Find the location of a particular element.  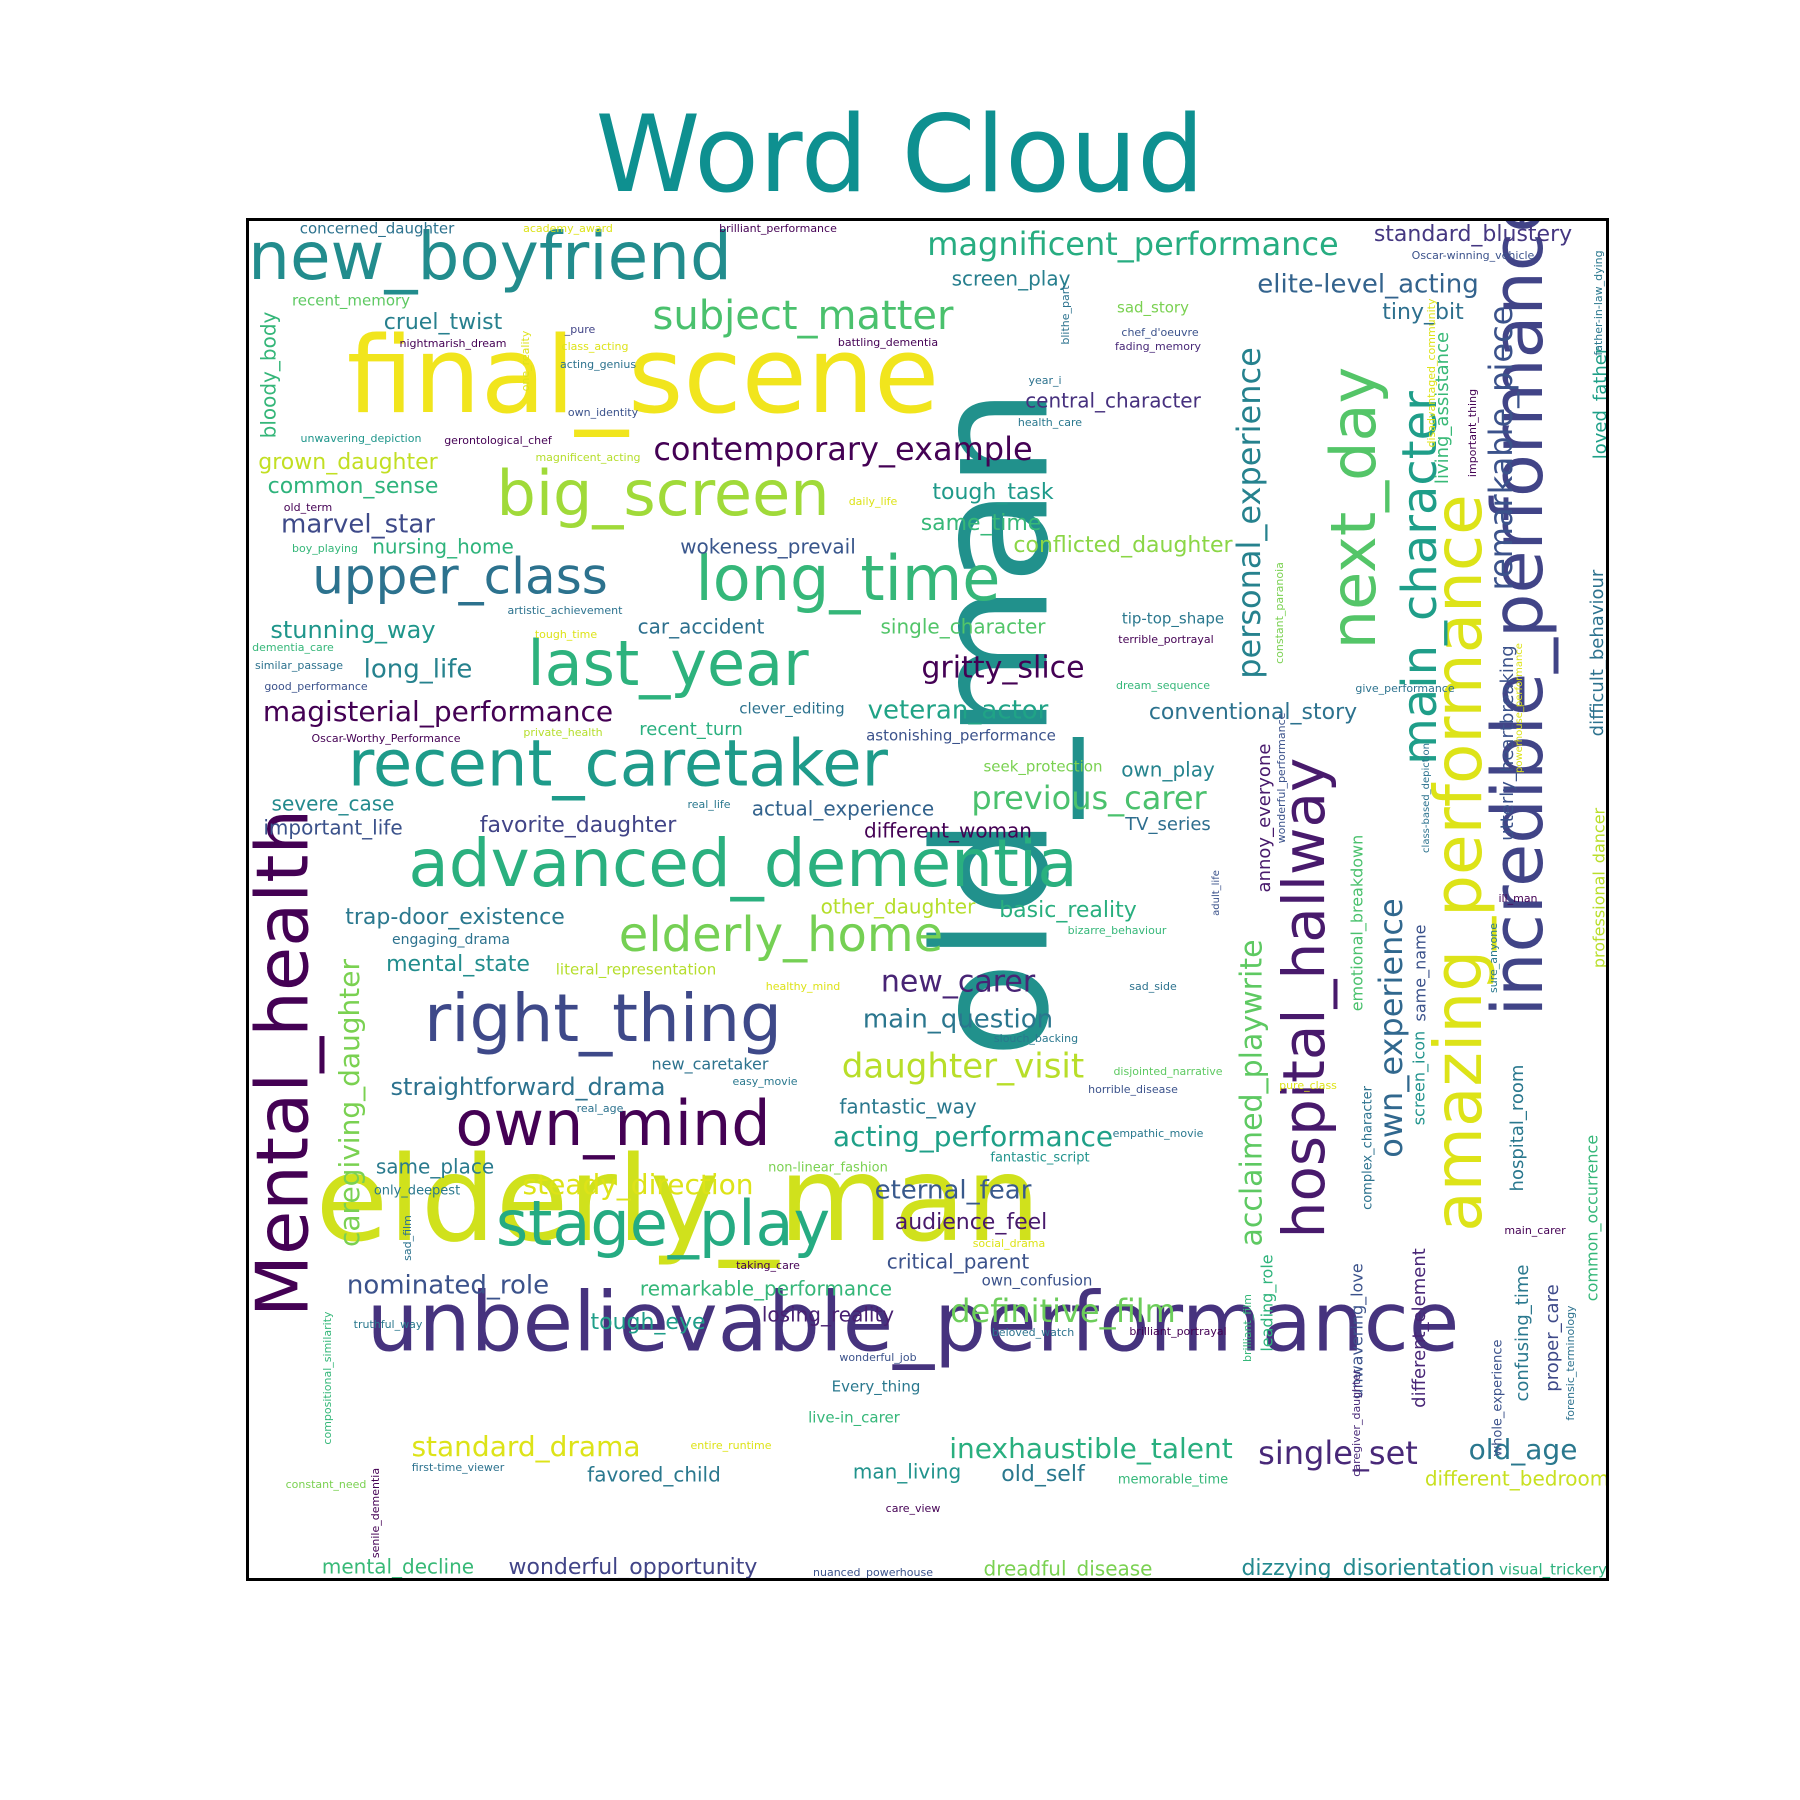

word-pure-class: pure_class is located at coordinates (1308, 1085).